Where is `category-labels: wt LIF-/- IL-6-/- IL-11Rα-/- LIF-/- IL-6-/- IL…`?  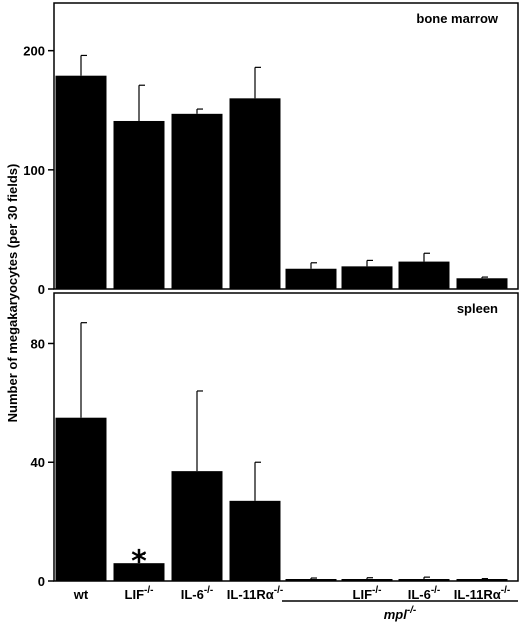
category-labels: wt LIF-/- IL-6-/- IL-11Rα-/- LIF-/- IL-6-/- IL… is located at coordinates (291, 593).